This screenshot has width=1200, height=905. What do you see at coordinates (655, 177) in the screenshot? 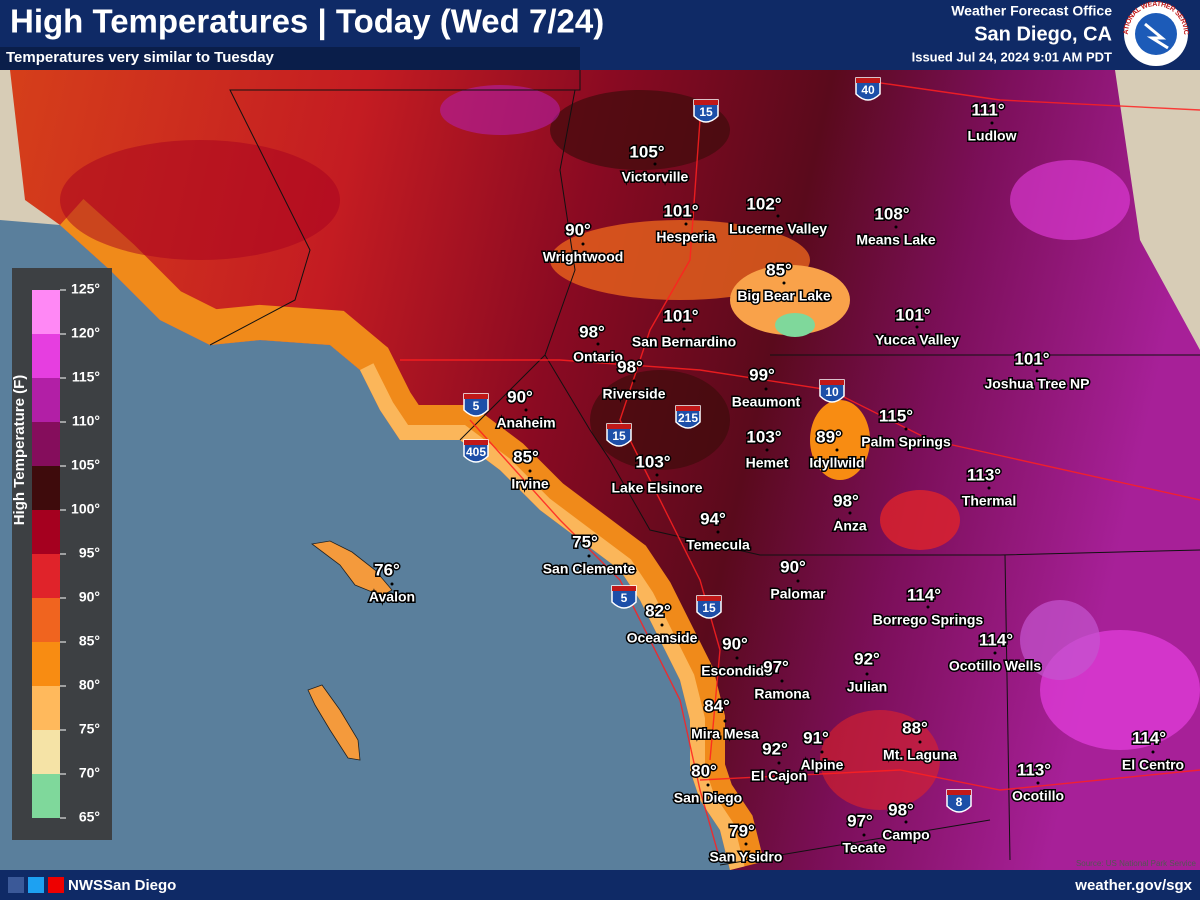
I see `city-name: Victorville` at bounding box center [655, 177].